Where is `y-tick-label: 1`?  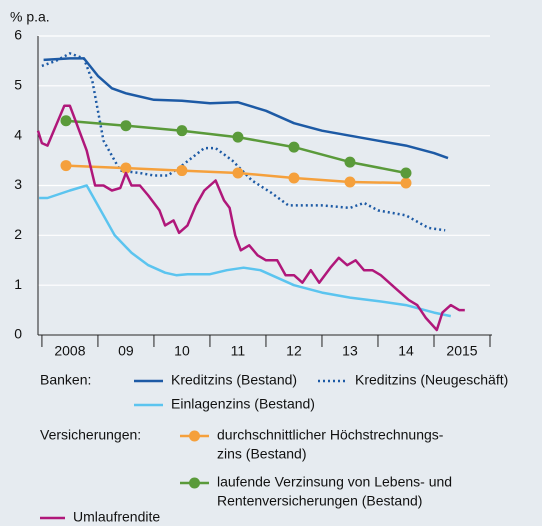 y-tick-label: 1 is located at coordinates (18, 284).